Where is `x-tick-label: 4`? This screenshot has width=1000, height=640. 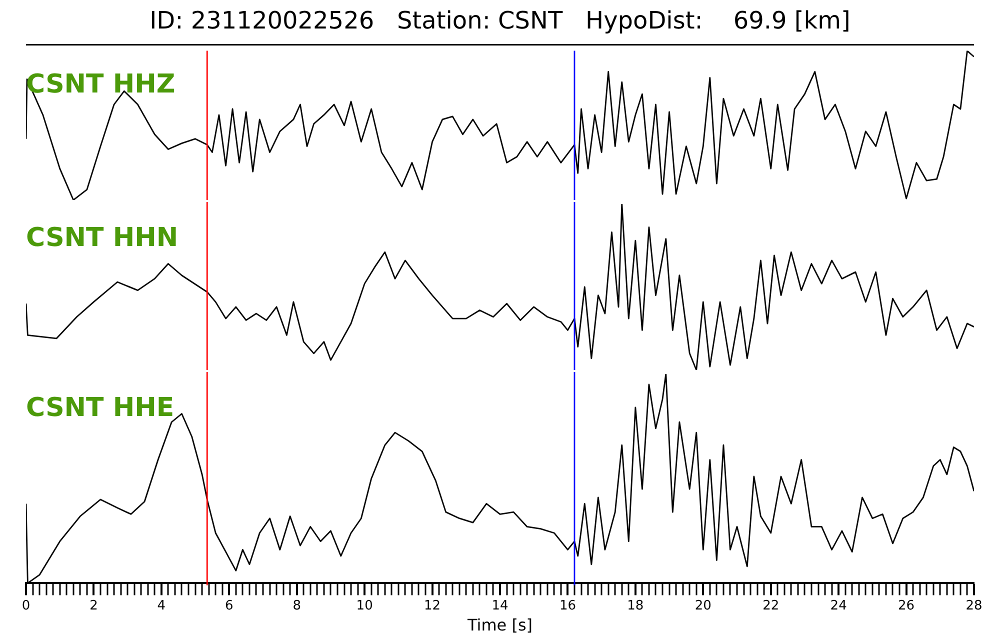 x-tick-label: 4 is located at coordinates (161, 606).